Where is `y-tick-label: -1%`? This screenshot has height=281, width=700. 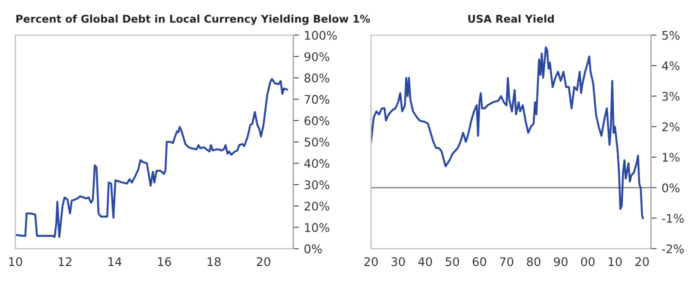 y-tick-label: -1% is located at coordinates (673, 218).